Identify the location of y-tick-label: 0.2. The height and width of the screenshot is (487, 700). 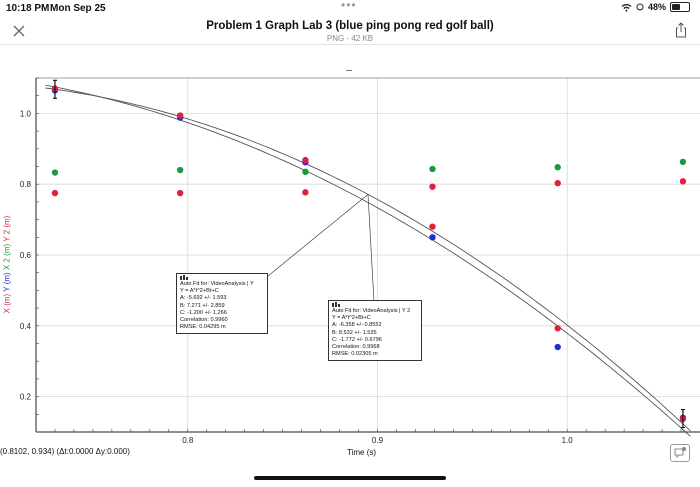
(26, 397).